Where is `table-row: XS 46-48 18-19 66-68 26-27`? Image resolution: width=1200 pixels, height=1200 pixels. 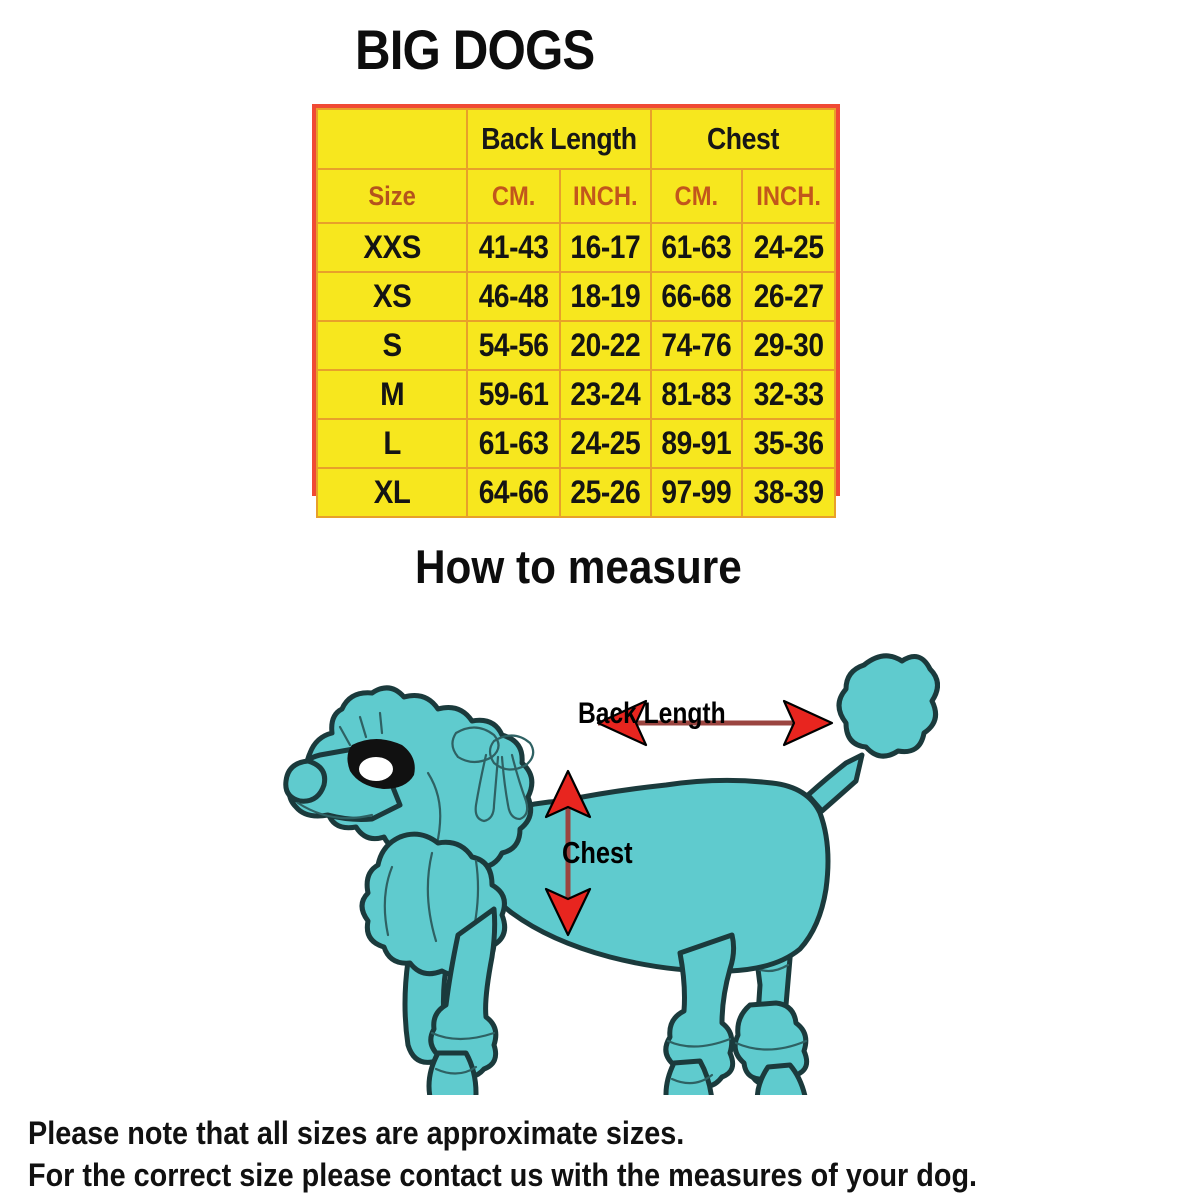 table-row: XS 46-48 18-19 66-68 26-27 is located at coordinates (576, 296).